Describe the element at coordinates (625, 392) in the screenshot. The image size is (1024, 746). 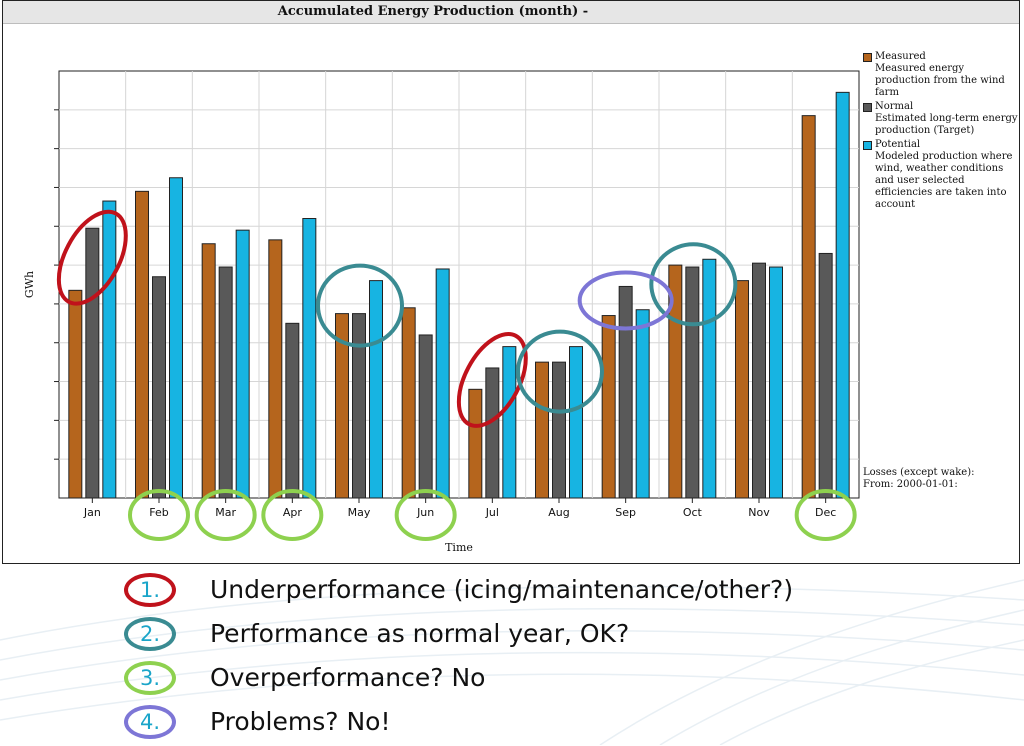
I see `bar-normal-sep` at that location.